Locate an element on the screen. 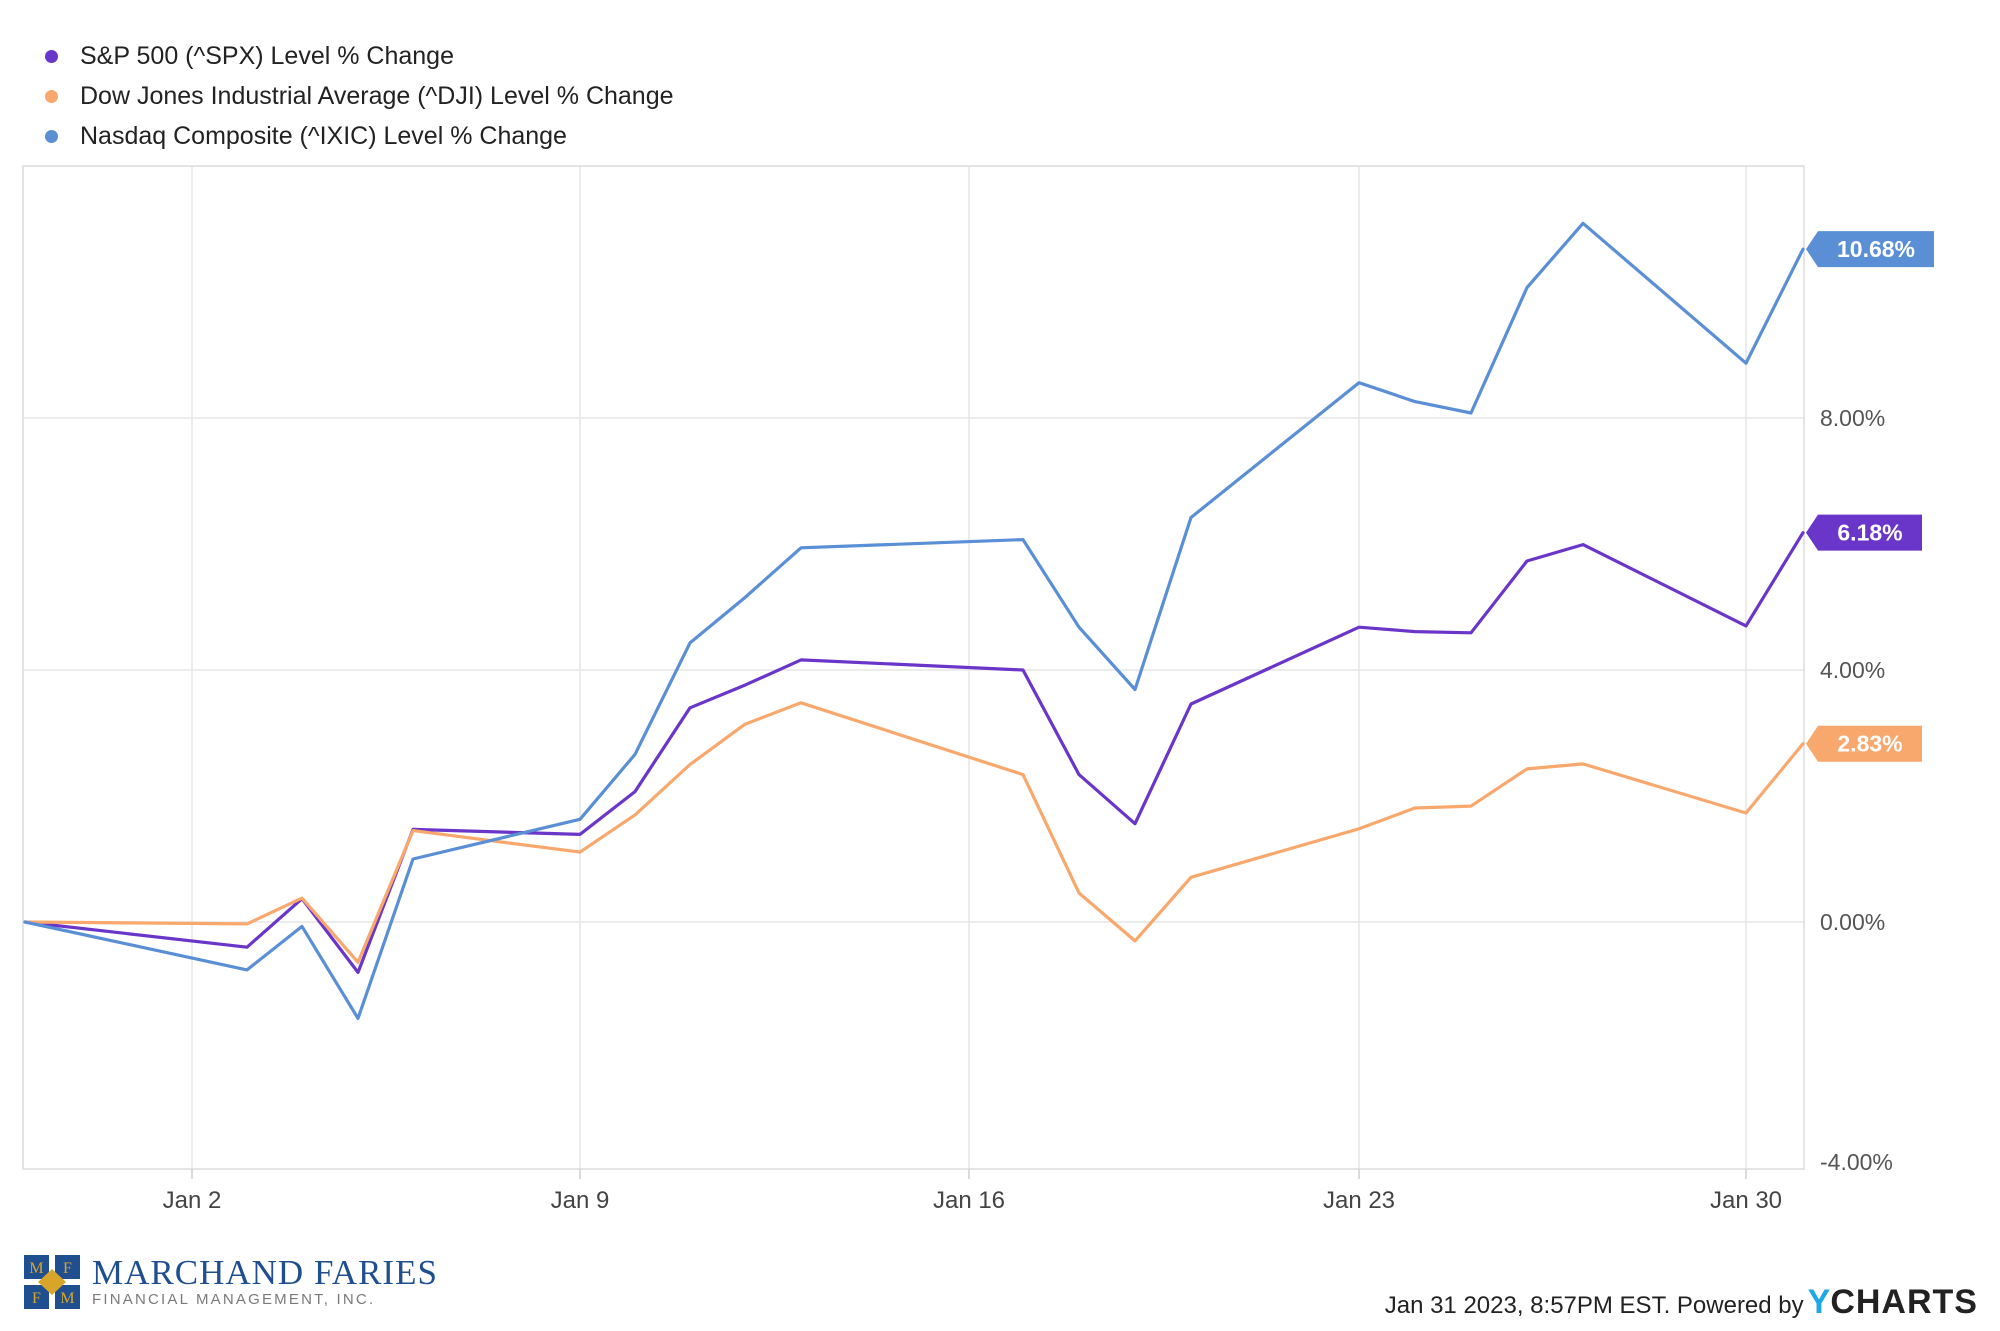  logo-company-subtitle: FINANCIAL MANAGEMENT, INC. is located at coordinates (234, 1299).